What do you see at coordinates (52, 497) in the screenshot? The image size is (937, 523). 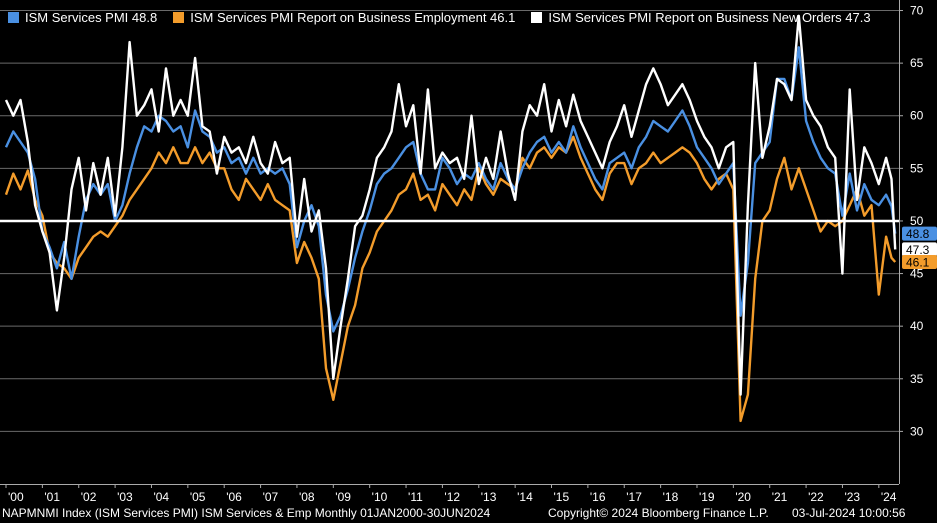 I see `x-tick-label: '01` at bounding box center [52, 497].